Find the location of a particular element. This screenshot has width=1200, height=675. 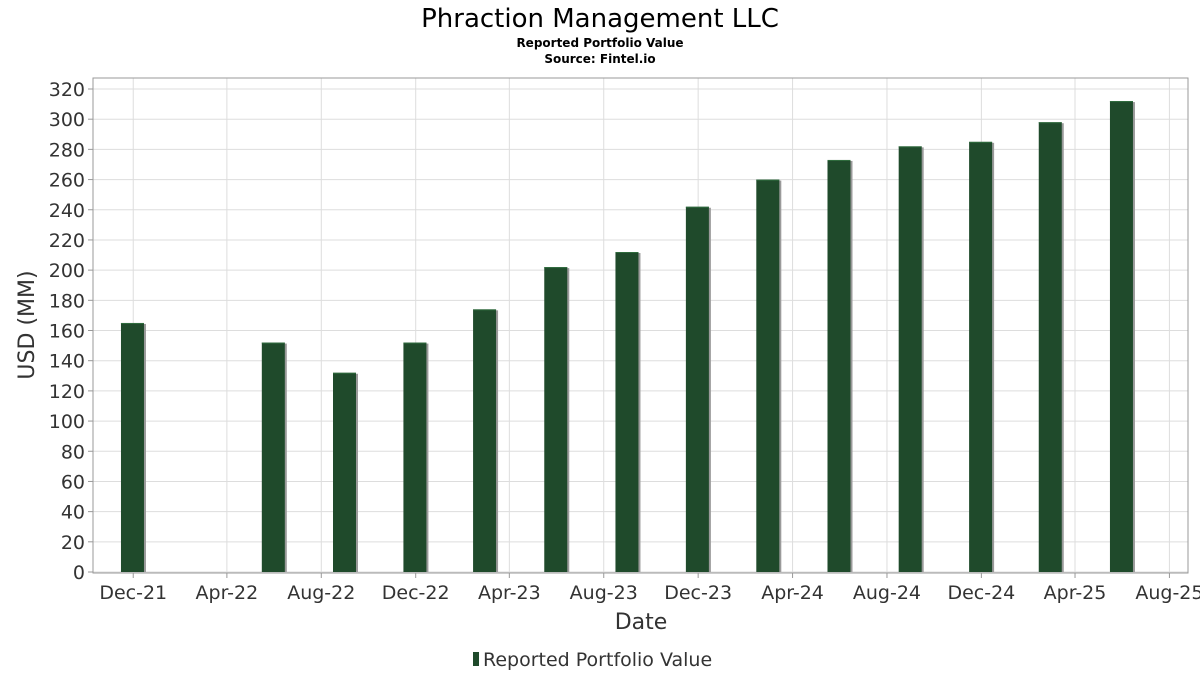

y-tick-label: 280 is located at coordinates (67, 150).